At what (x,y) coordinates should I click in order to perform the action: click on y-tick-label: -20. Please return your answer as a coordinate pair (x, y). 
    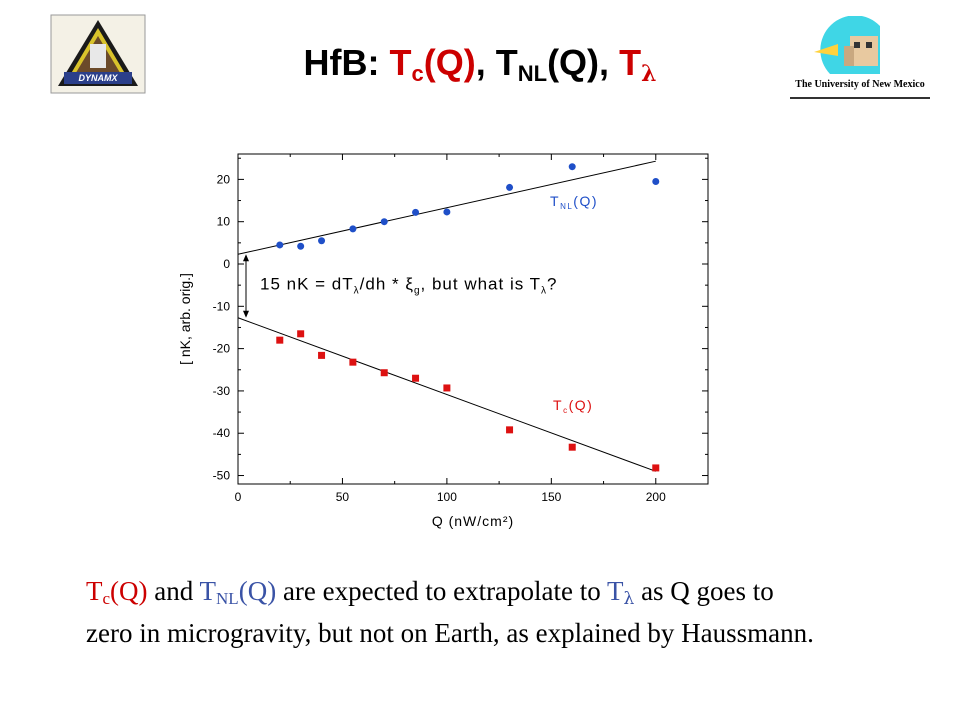
    Looking at the image, I should click on (222, 349).